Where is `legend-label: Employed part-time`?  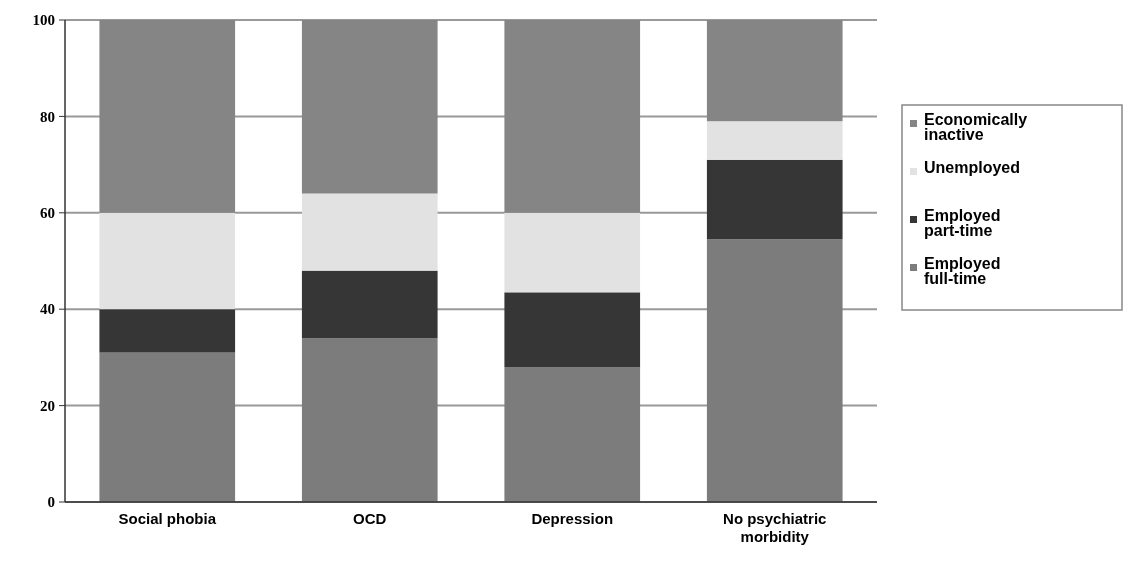
legend-label: Employed part-time is located at coordinates (962, 223).